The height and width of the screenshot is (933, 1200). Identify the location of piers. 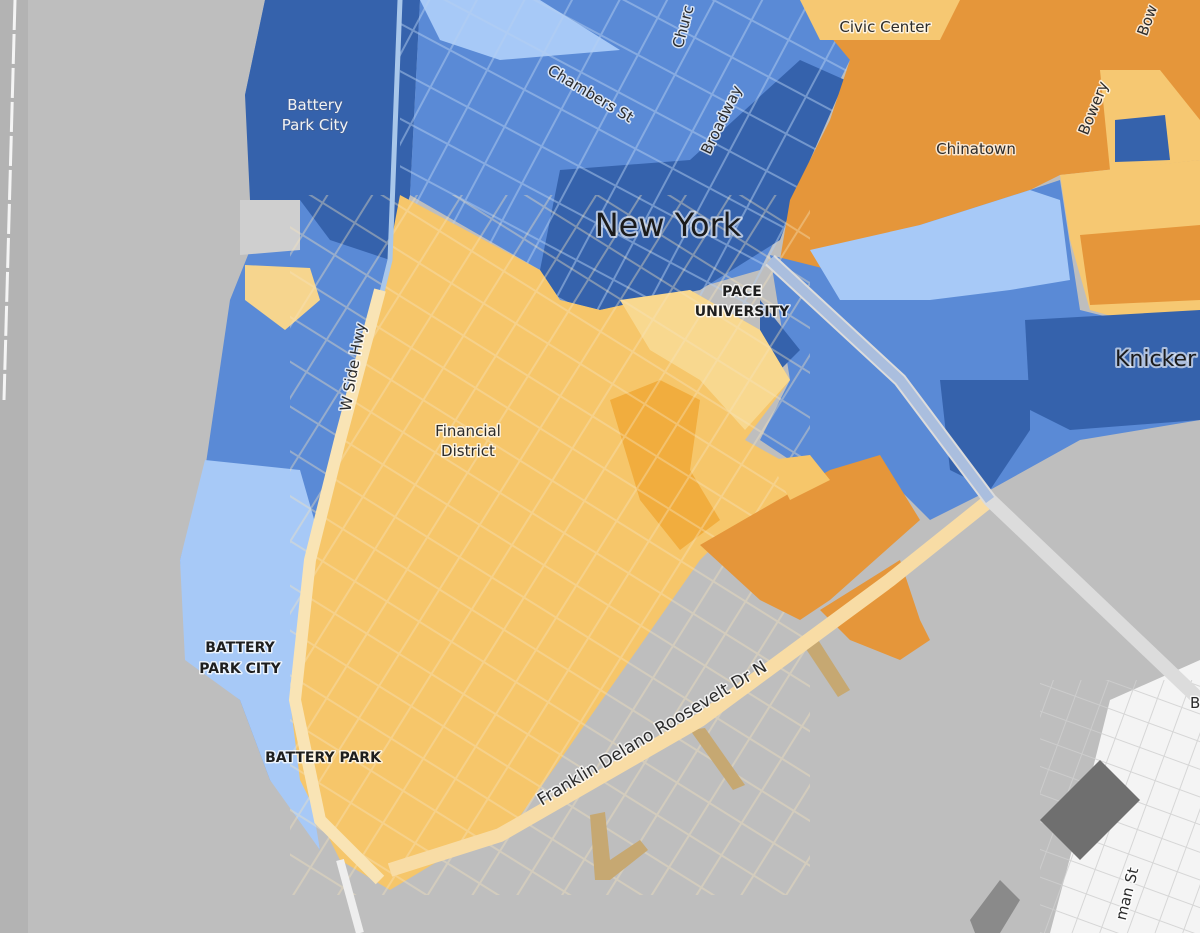
(720, 757).